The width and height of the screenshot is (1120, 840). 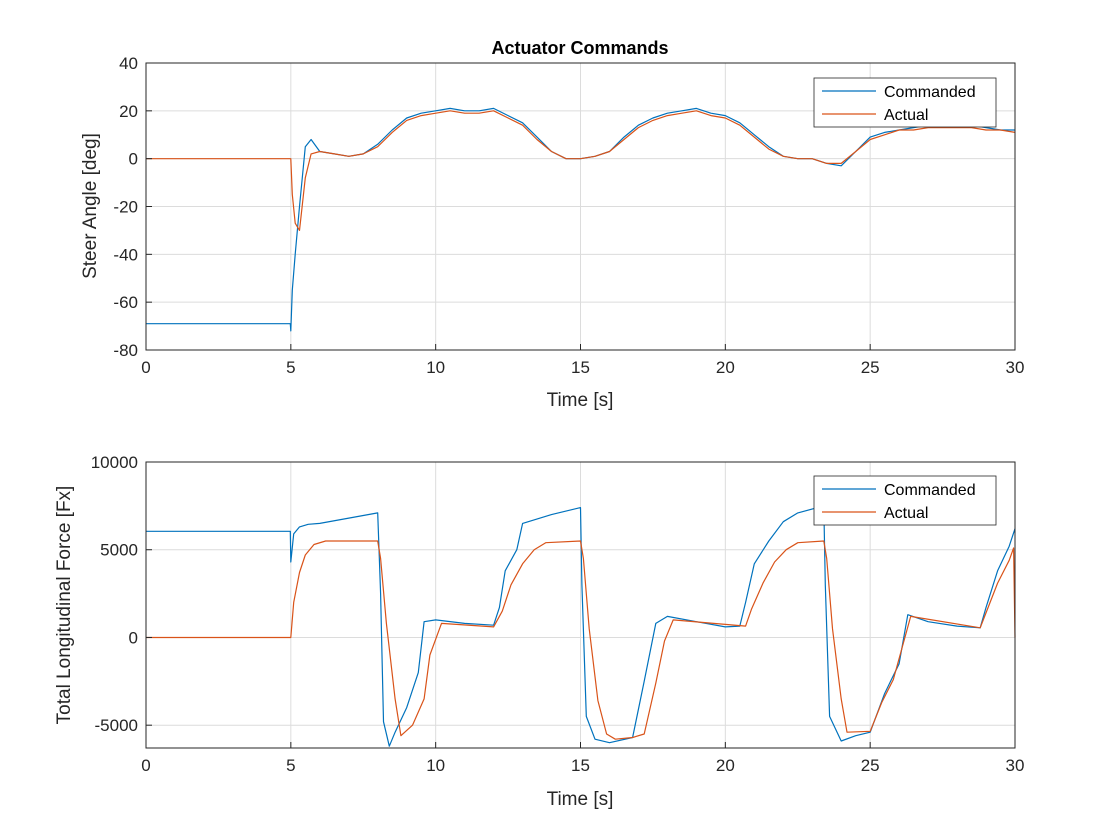 I want to click on steer-x-tick-label: 10, so click(x=435, y=367).